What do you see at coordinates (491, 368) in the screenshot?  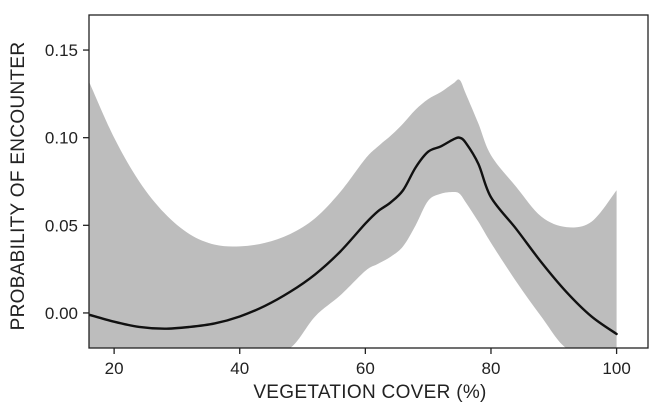 I see `x-tick-label: 80` at bounding box center [491, 368].